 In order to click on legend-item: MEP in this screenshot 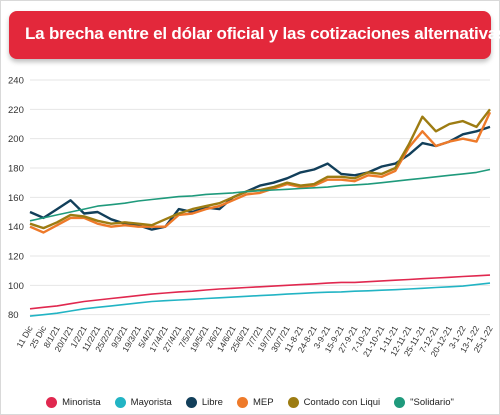, I will do `click(255, 402)`.